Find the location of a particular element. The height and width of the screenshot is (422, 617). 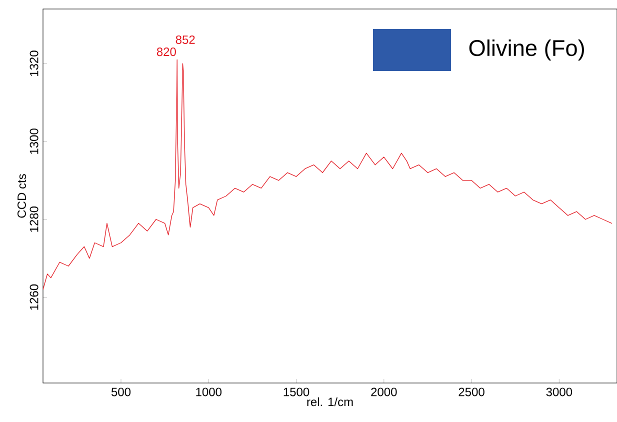

y-axis-title: CCD cts is located at coordinates (21, 196).